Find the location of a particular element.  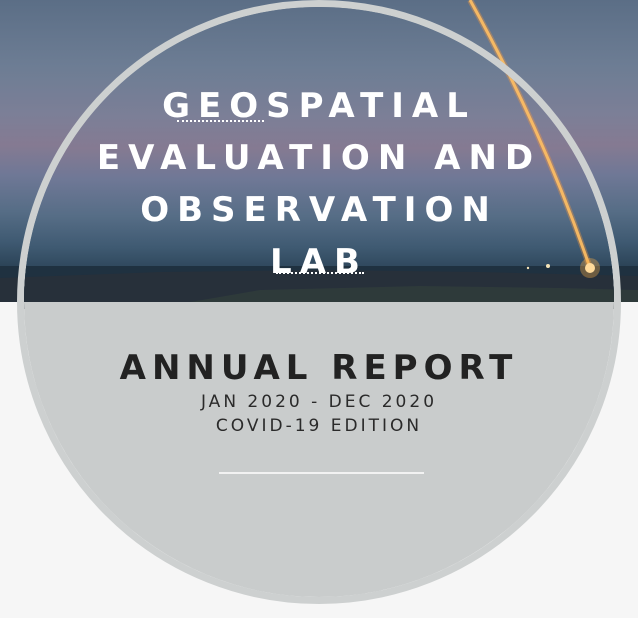

edition-label: COVID-19 EDITION is located at coordinates (319, 426).